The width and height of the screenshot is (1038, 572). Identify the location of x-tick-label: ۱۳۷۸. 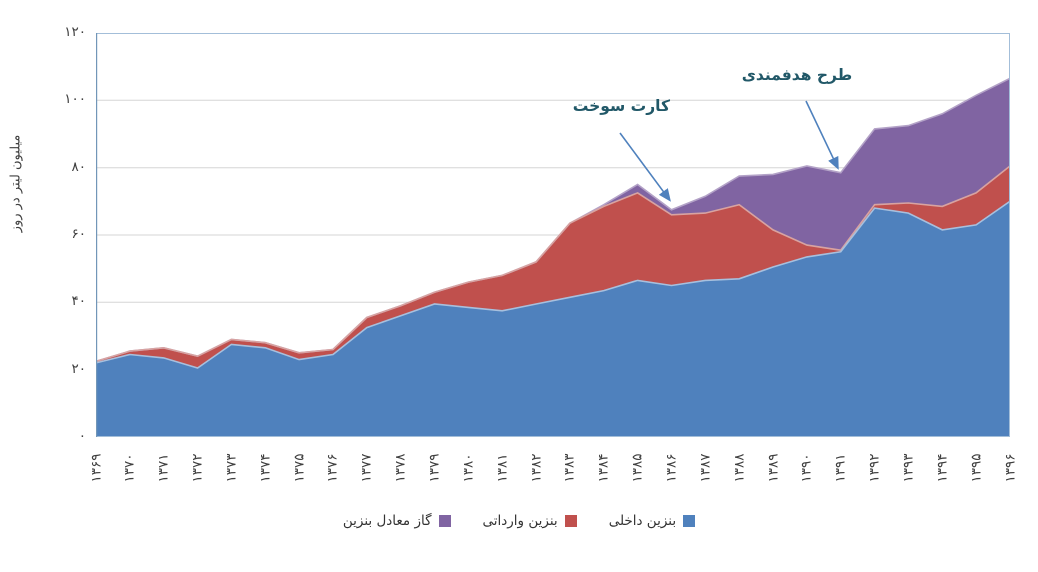
(400, 468).